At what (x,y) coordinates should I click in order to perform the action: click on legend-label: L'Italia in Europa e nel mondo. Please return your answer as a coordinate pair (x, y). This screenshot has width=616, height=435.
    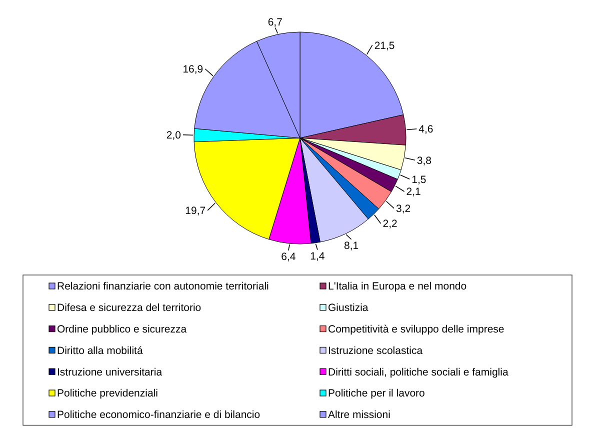
    Looking at the image, I should click on (397, 286).